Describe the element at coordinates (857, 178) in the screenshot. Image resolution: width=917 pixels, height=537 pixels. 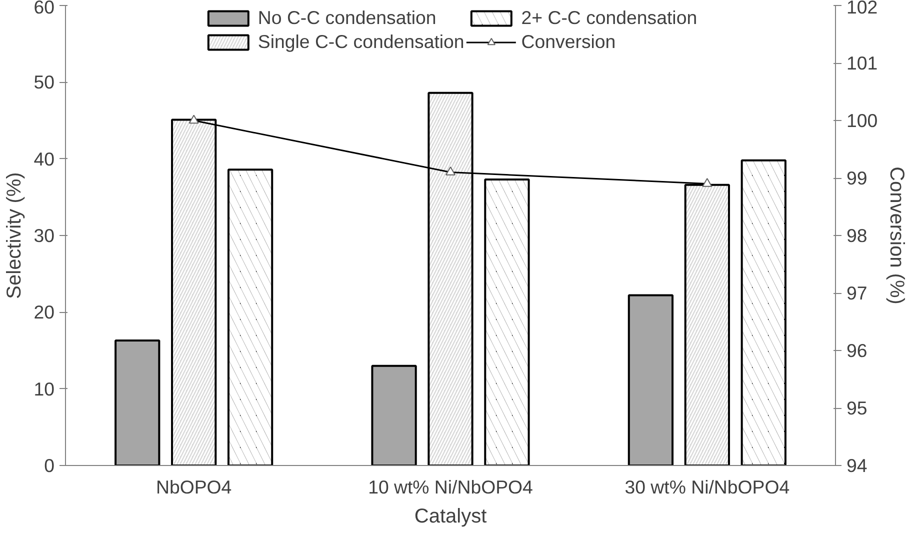
I see `y2-tick-label: 99` at that location.